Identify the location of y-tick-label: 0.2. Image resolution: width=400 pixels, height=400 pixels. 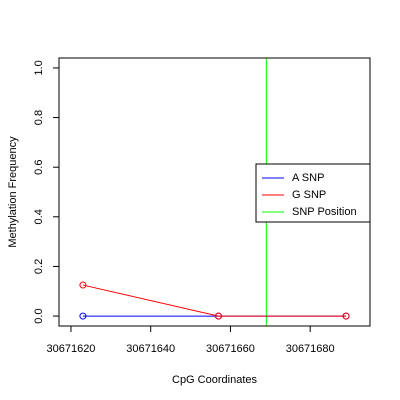
(39, 266).